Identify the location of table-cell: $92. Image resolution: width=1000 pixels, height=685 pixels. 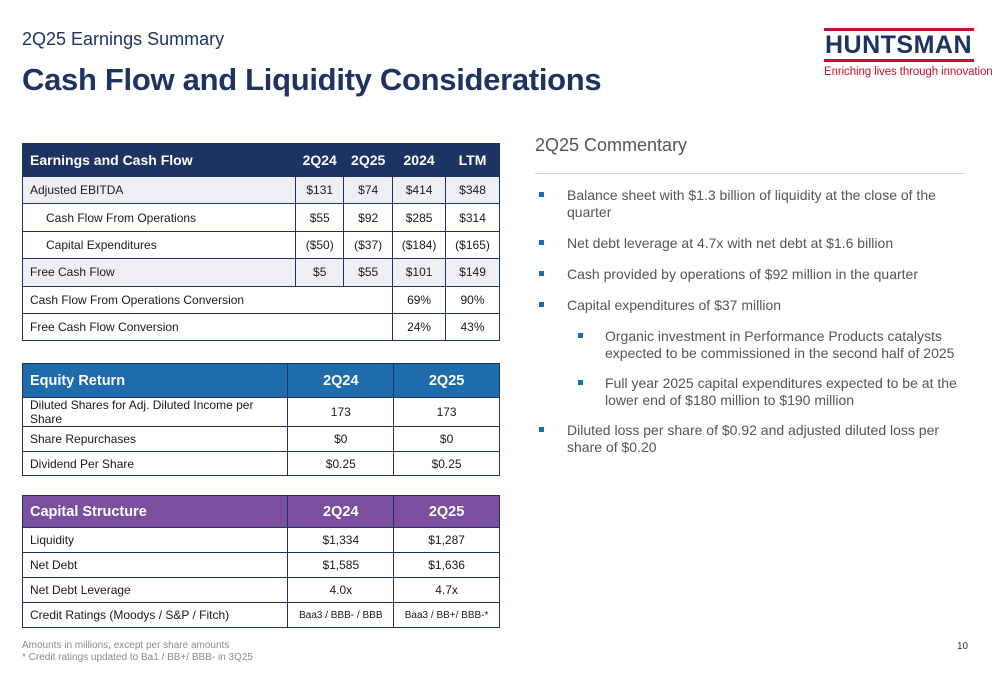
(368, 217).